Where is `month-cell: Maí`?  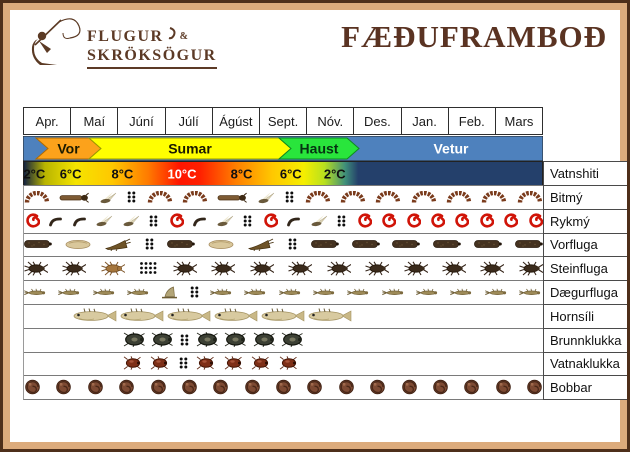 month-cell: Maí is located at coordinates (94, 121).